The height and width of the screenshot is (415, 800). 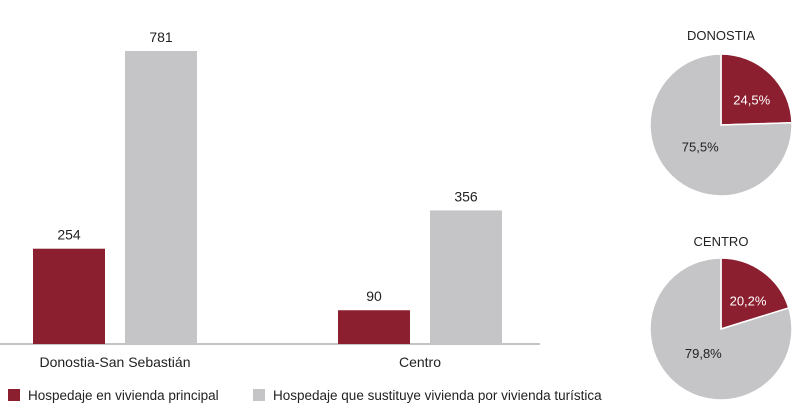 I want to click on pie-value-label: 75,5%, so click(x=700, y=146).